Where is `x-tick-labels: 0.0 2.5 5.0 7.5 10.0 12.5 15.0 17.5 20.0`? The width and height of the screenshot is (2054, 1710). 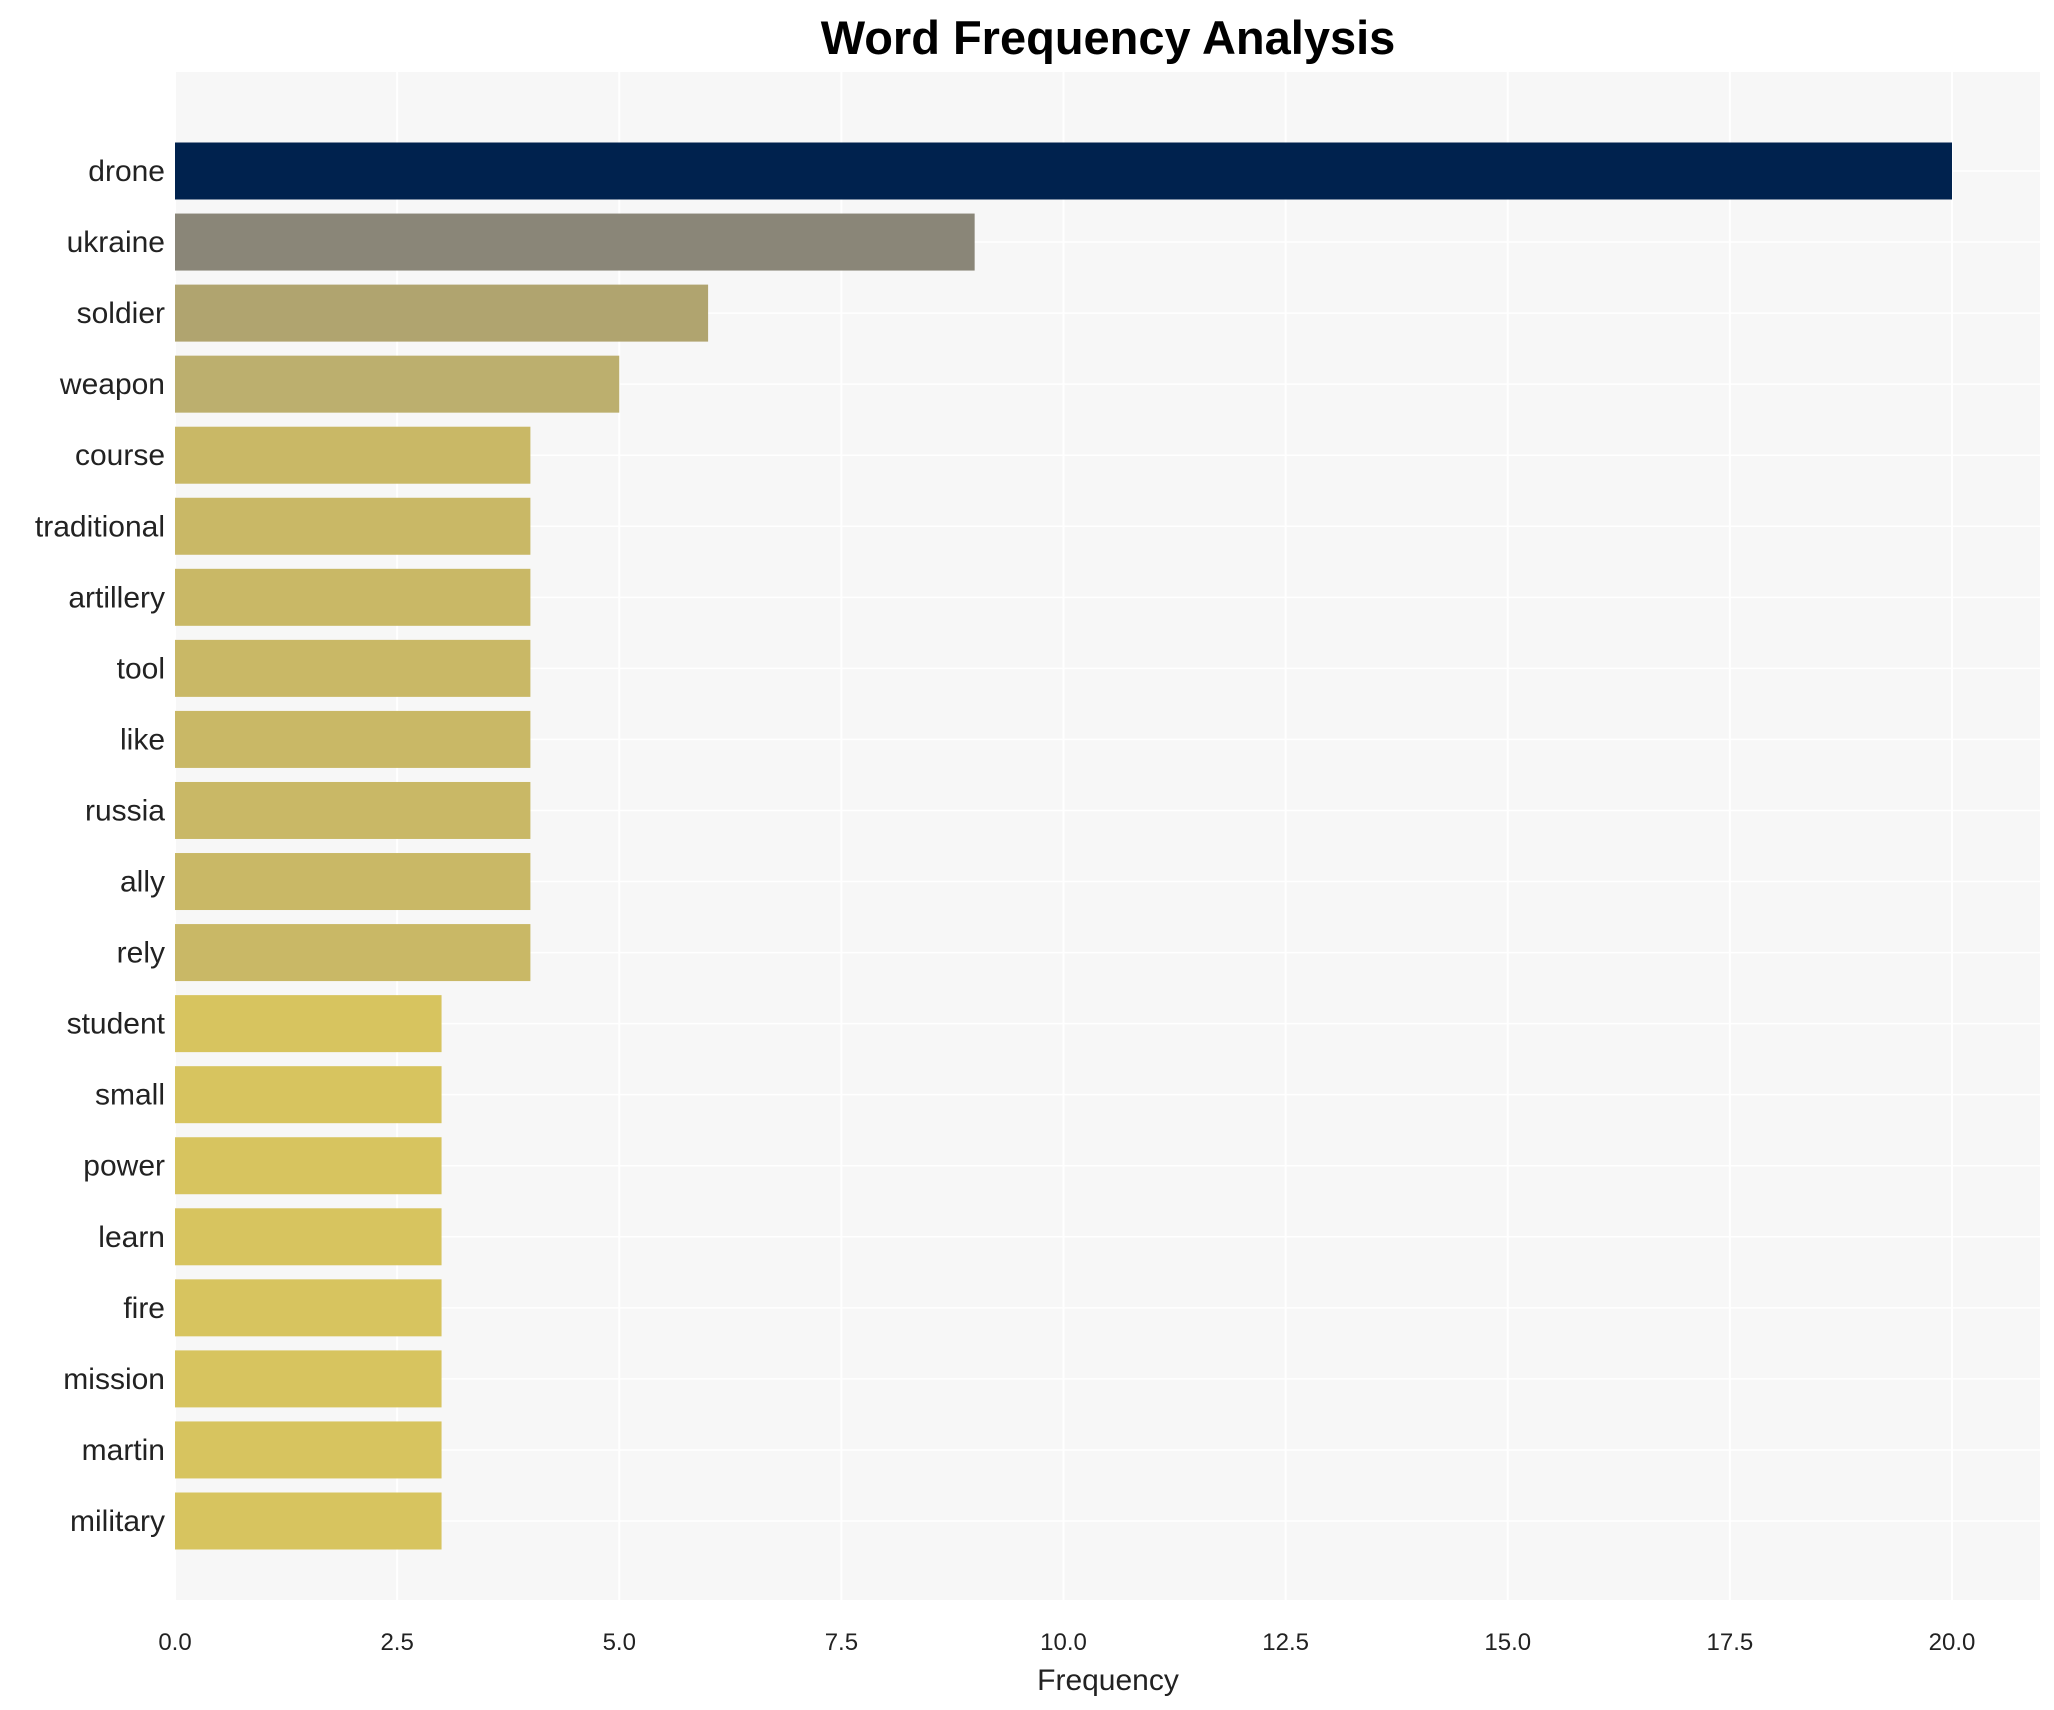 x-tick-labels: 0.0 2.5 5.0 7.5 10.0 12.5 15.0 17.5 20.0 is located at coordinates (1066, 1642).